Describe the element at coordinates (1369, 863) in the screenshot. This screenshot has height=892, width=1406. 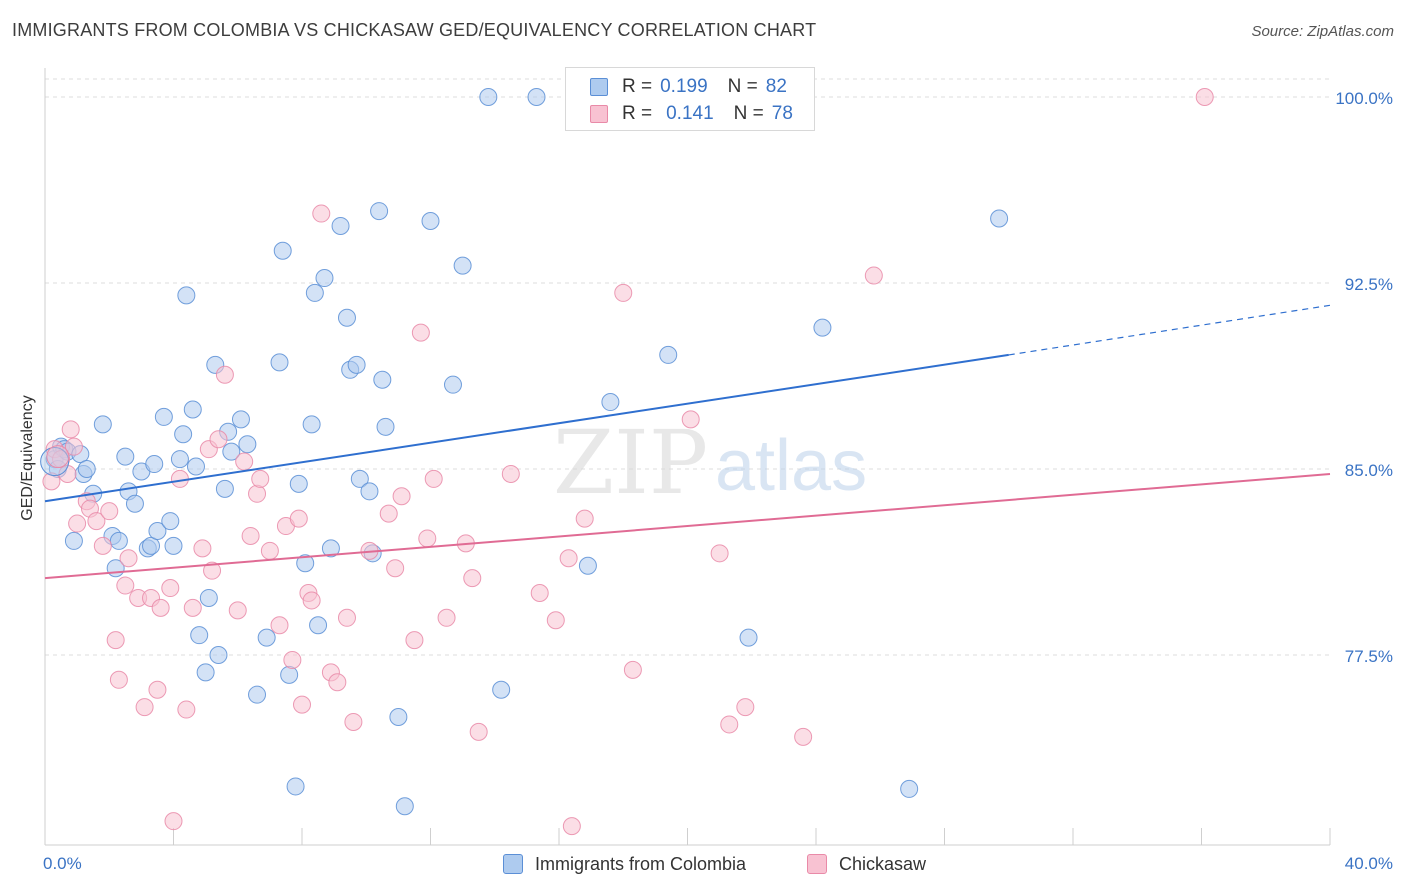
I see `x-tick-label: 40.0%` at that location.